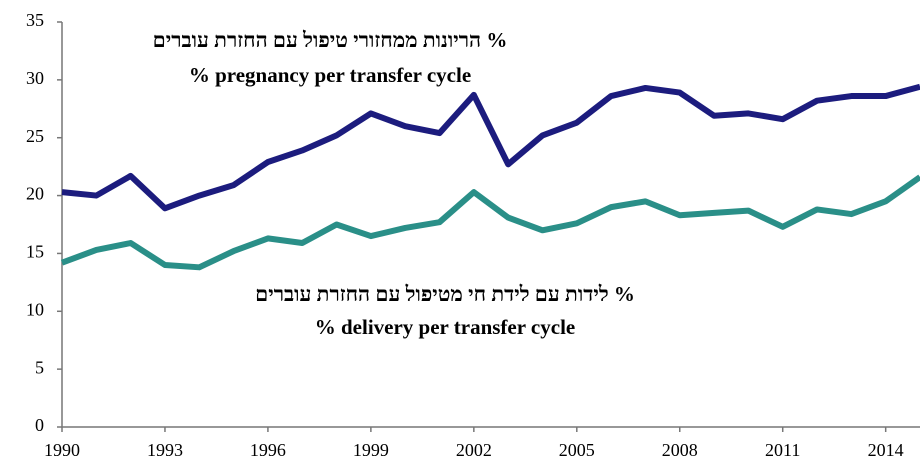 The height and width of the screenshot is (468, 920). What do you see at coordinates (39, 425) in the screenshot?
I see `y-tick-label: 0` at bounding box center [39, 425].